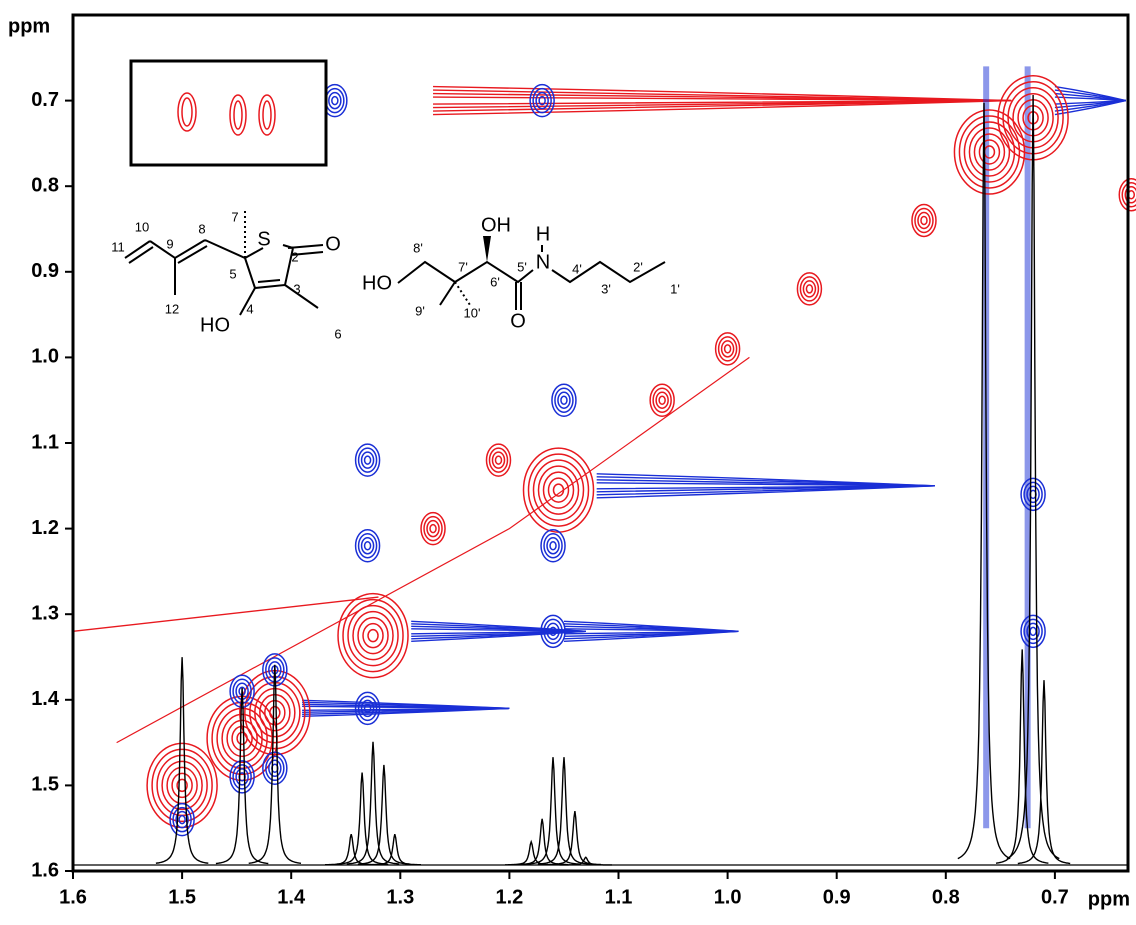  I want to click on atom-label: O, so click(518, 321).